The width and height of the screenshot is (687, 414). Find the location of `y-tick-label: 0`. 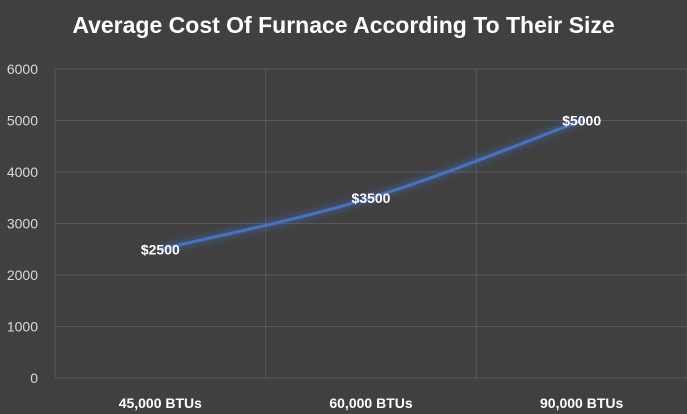

y-tick-label: 0 is located at coordinates (34, 378).